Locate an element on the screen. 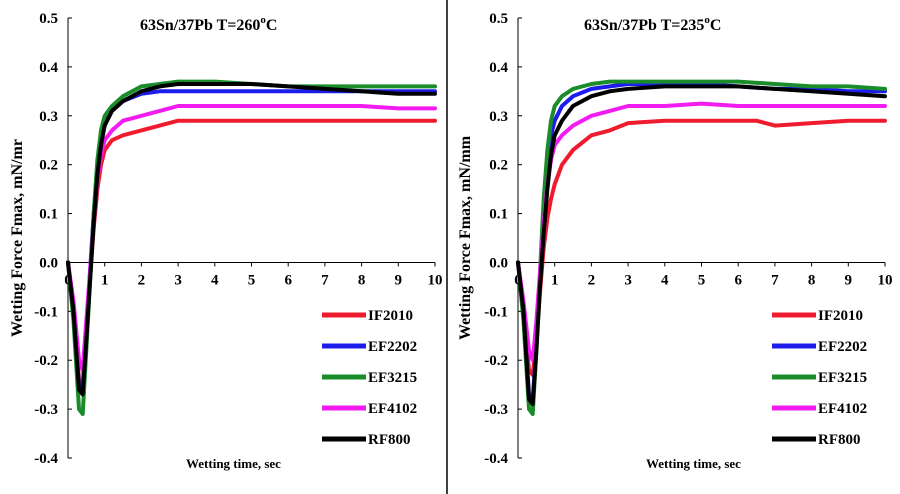  y-axis-label: Wetting Force Fmax, mN/mr is located at coordinates (17, 238).